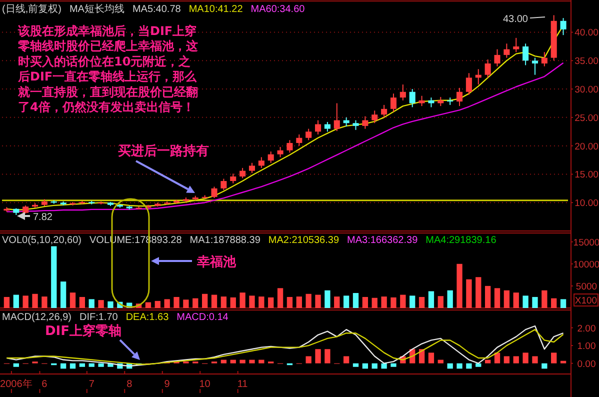  Describe the element at coordinates (242, 384) in the screenshot. I see `x-tick-label: 11` at that location.